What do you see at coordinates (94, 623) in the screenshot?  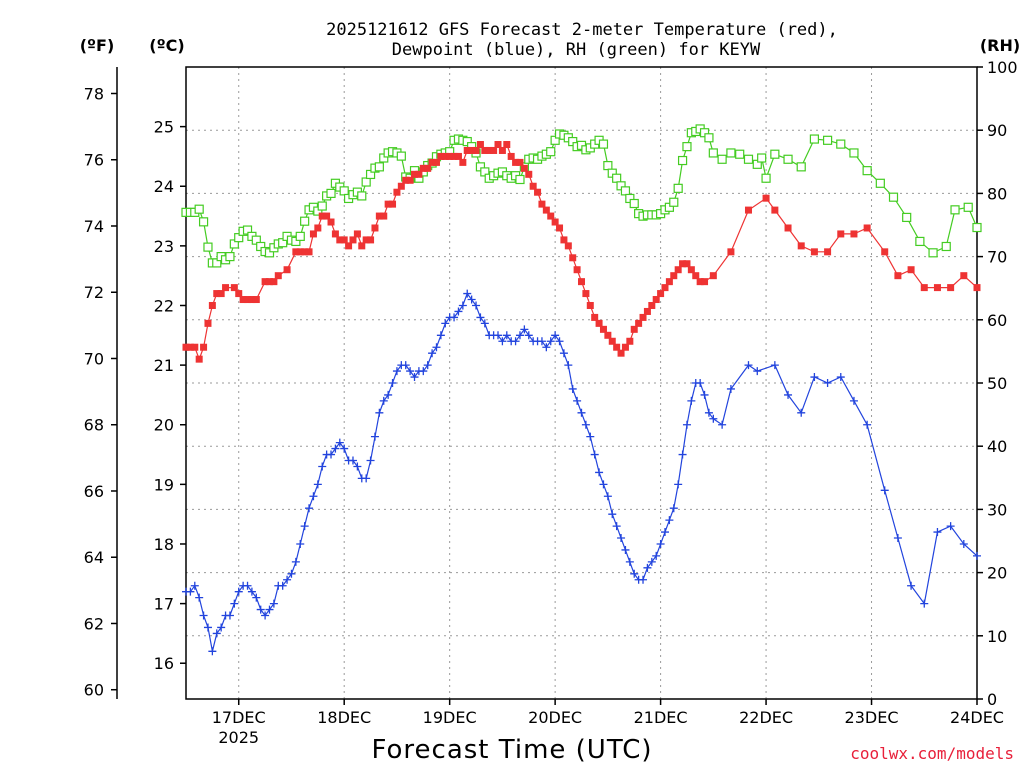 I see `fahrenheit-tick-label: 62` at bounding box center [94, 623].